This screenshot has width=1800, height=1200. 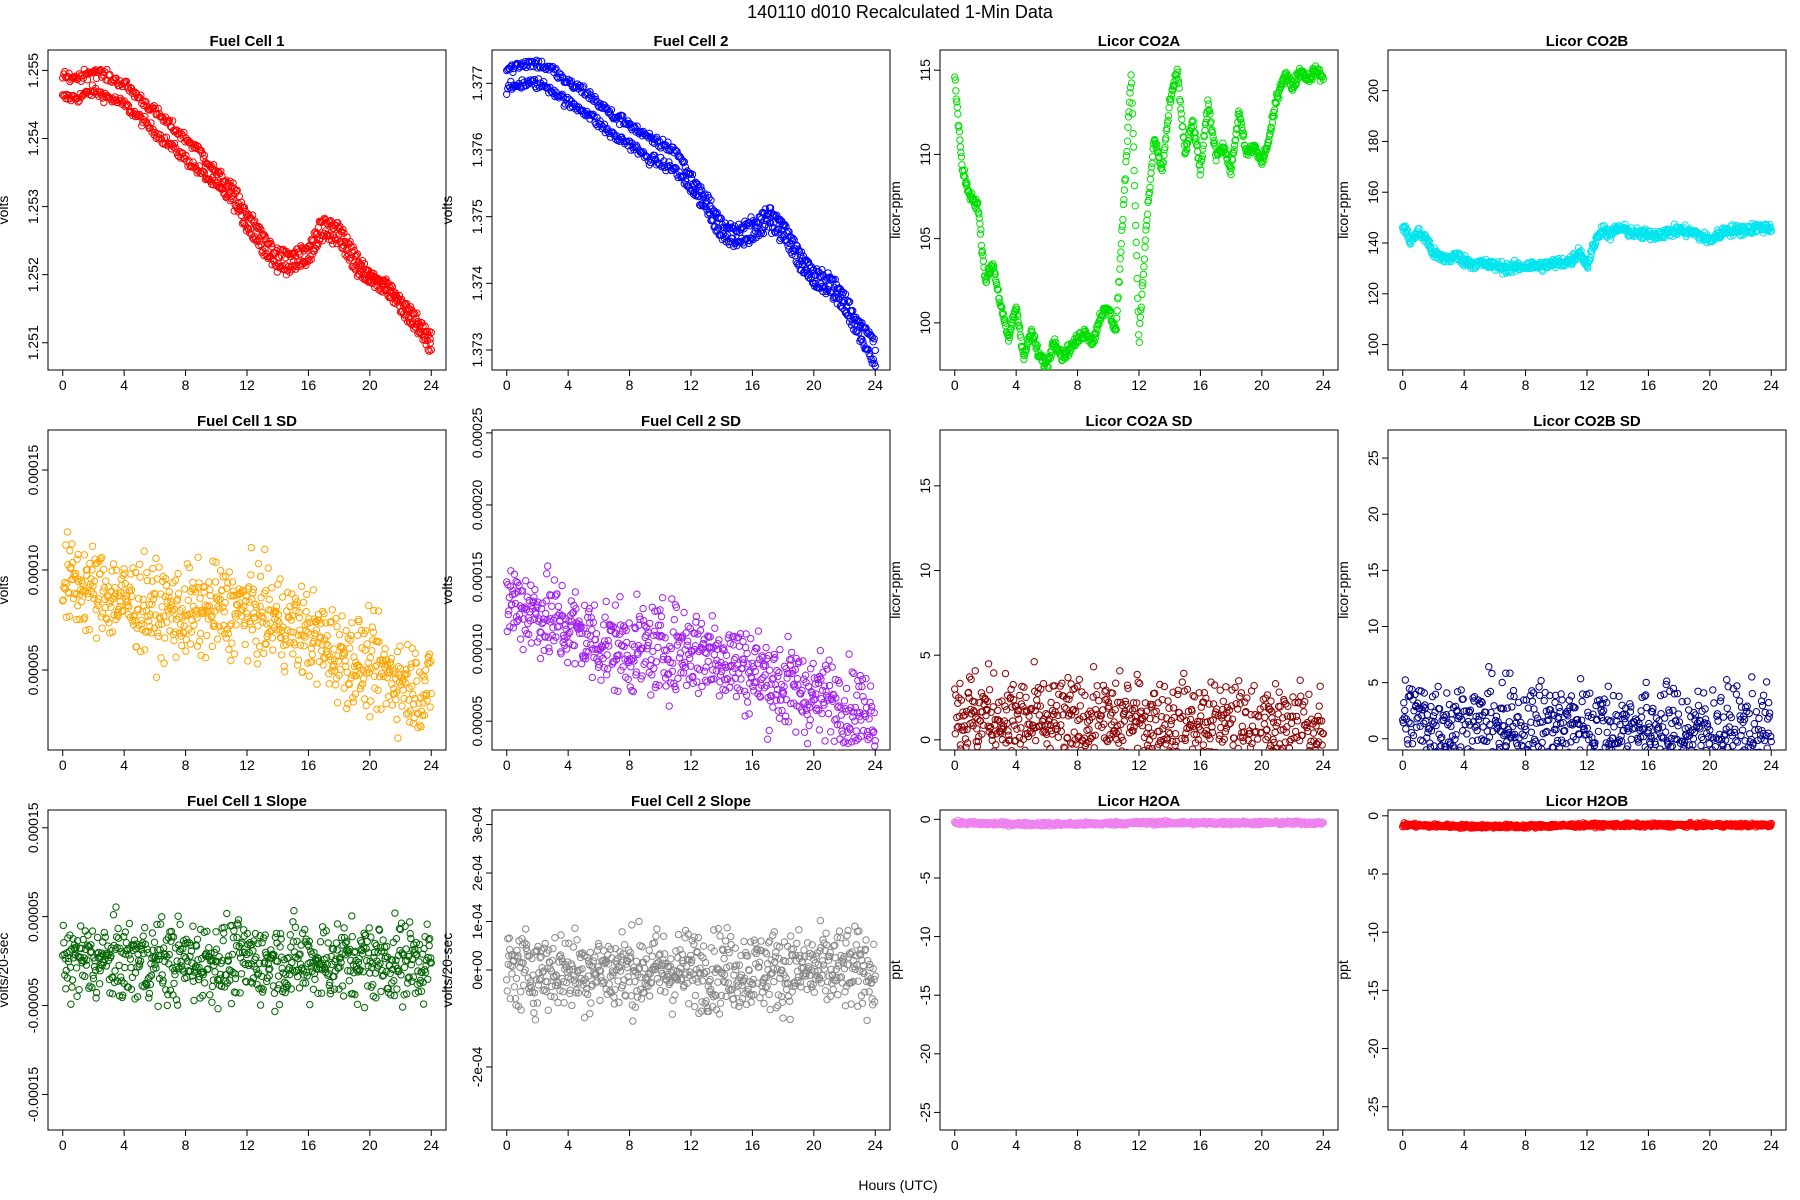 I want to click on chart-title: Fuel Cell 1, so click(x=246, y=41).